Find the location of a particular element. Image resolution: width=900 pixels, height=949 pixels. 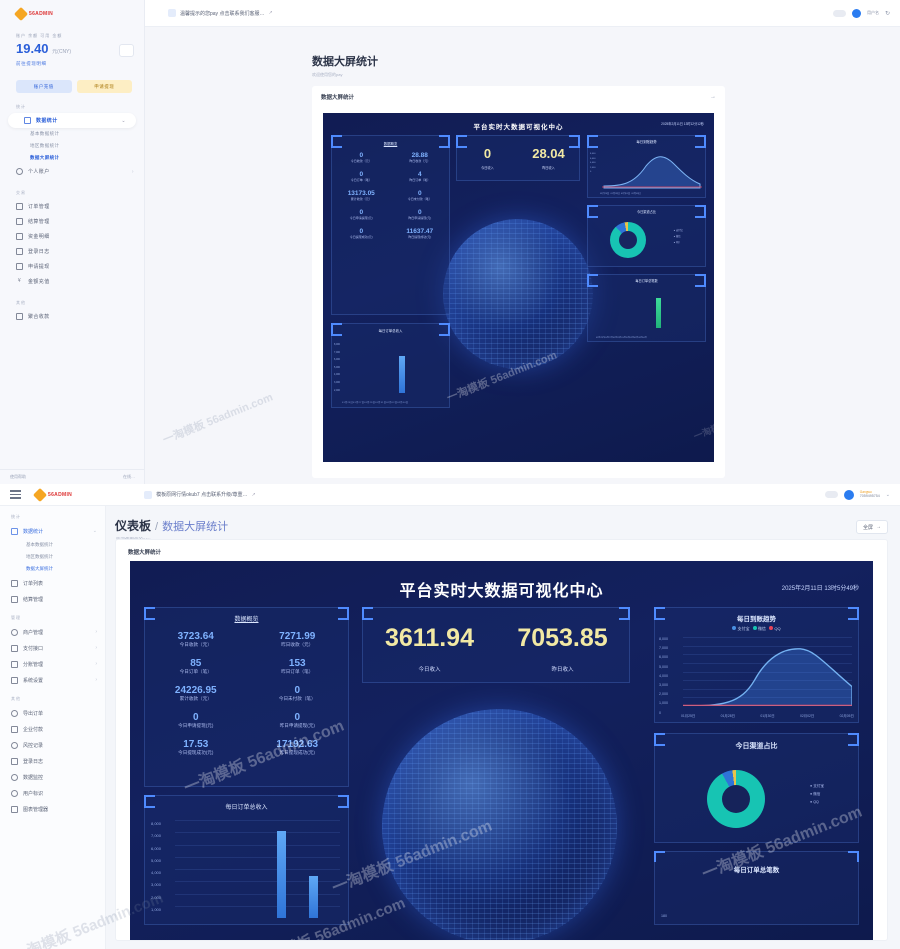

header-tab: 温馨提示的您pay 点击联系我们客服… ↗ is located at coordinates (220, 13).